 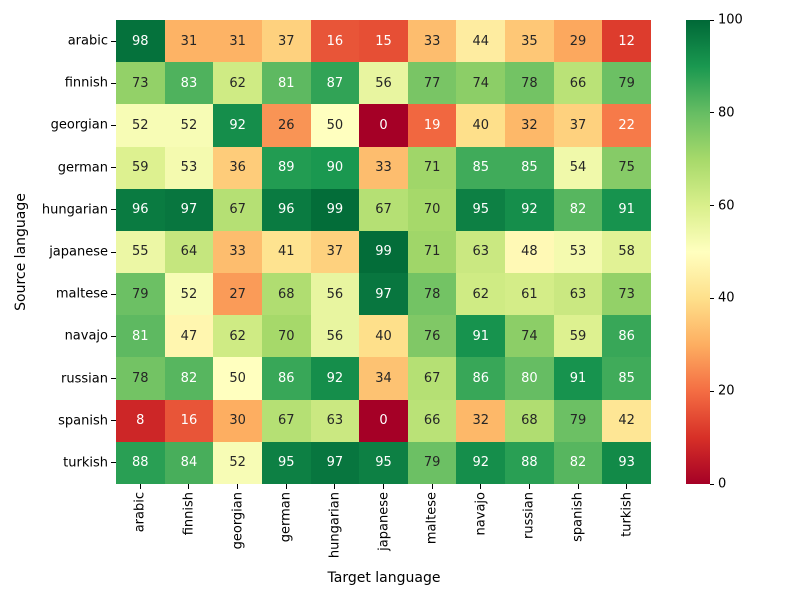 What do you see at coordinates (86, 83) in the screenshot?
I see `y-tick-label: finnish` at bounding box center [86, 83].